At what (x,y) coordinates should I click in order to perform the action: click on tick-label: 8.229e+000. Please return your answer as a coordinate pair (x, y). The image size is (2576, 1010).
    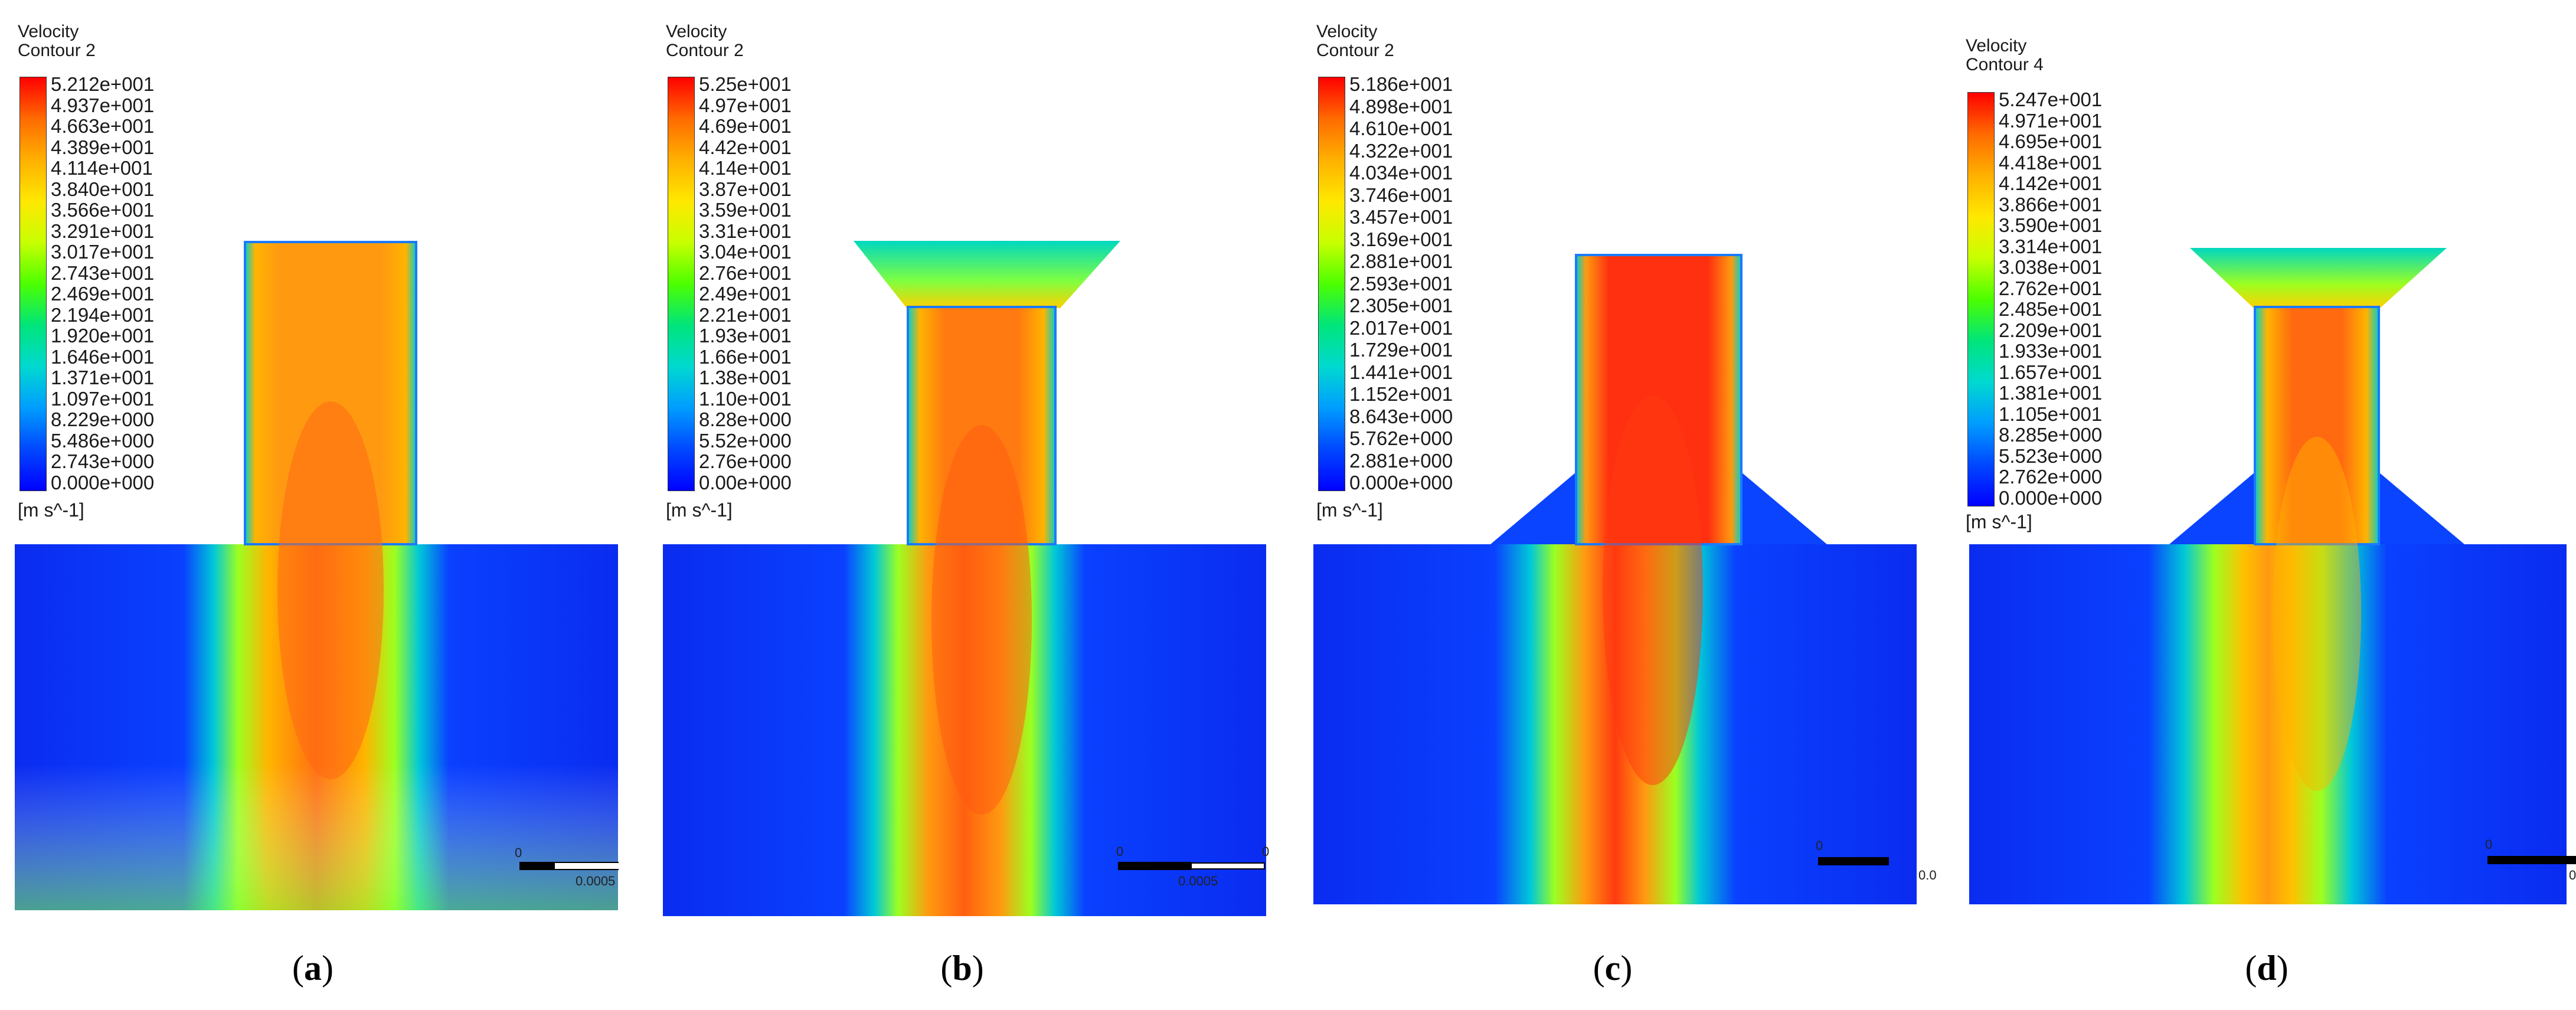
    Looking at the image, I should click on (103, 419).